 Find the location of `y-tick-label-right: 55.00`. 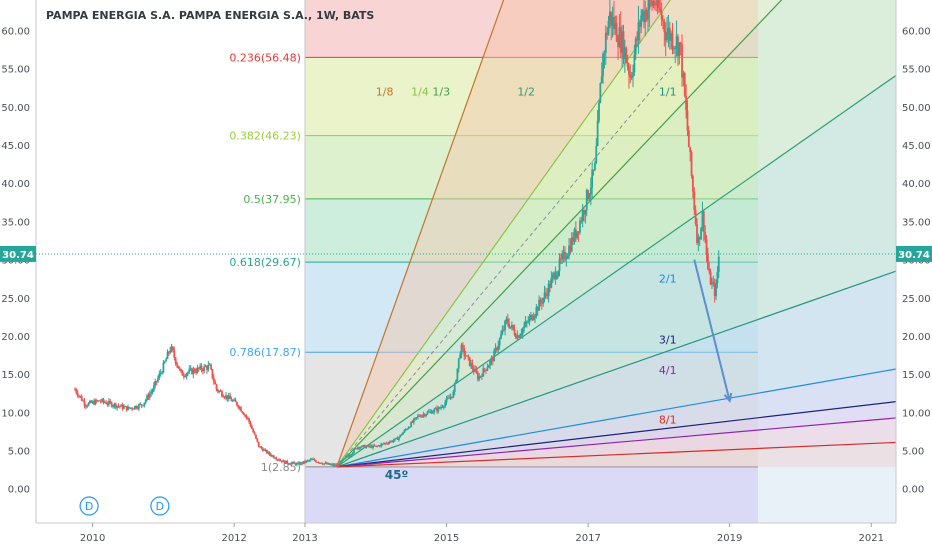

y-tick-label-right: 55.00 is located at coordinates (916, 70).